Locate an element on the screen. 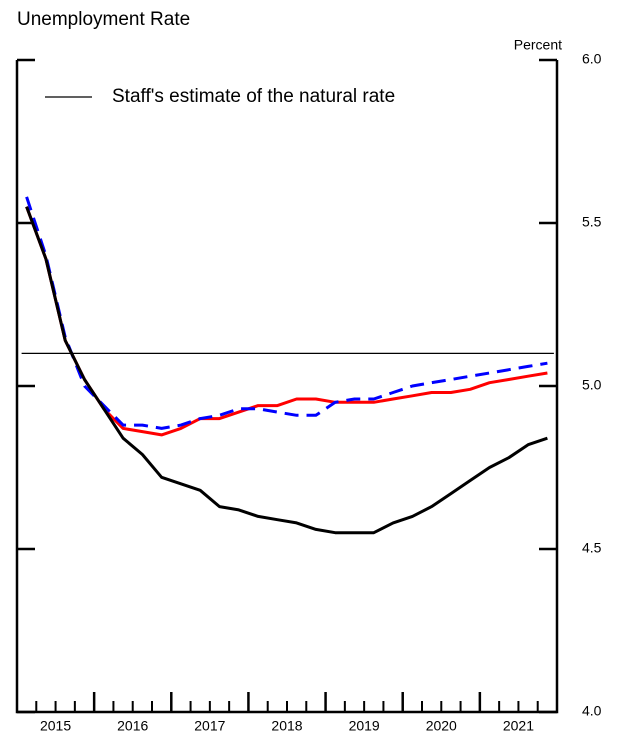 Image resolution: width=626 pixels, height=738 pixels. x-tick-label: 2016 is located at coordinates (132, 726).